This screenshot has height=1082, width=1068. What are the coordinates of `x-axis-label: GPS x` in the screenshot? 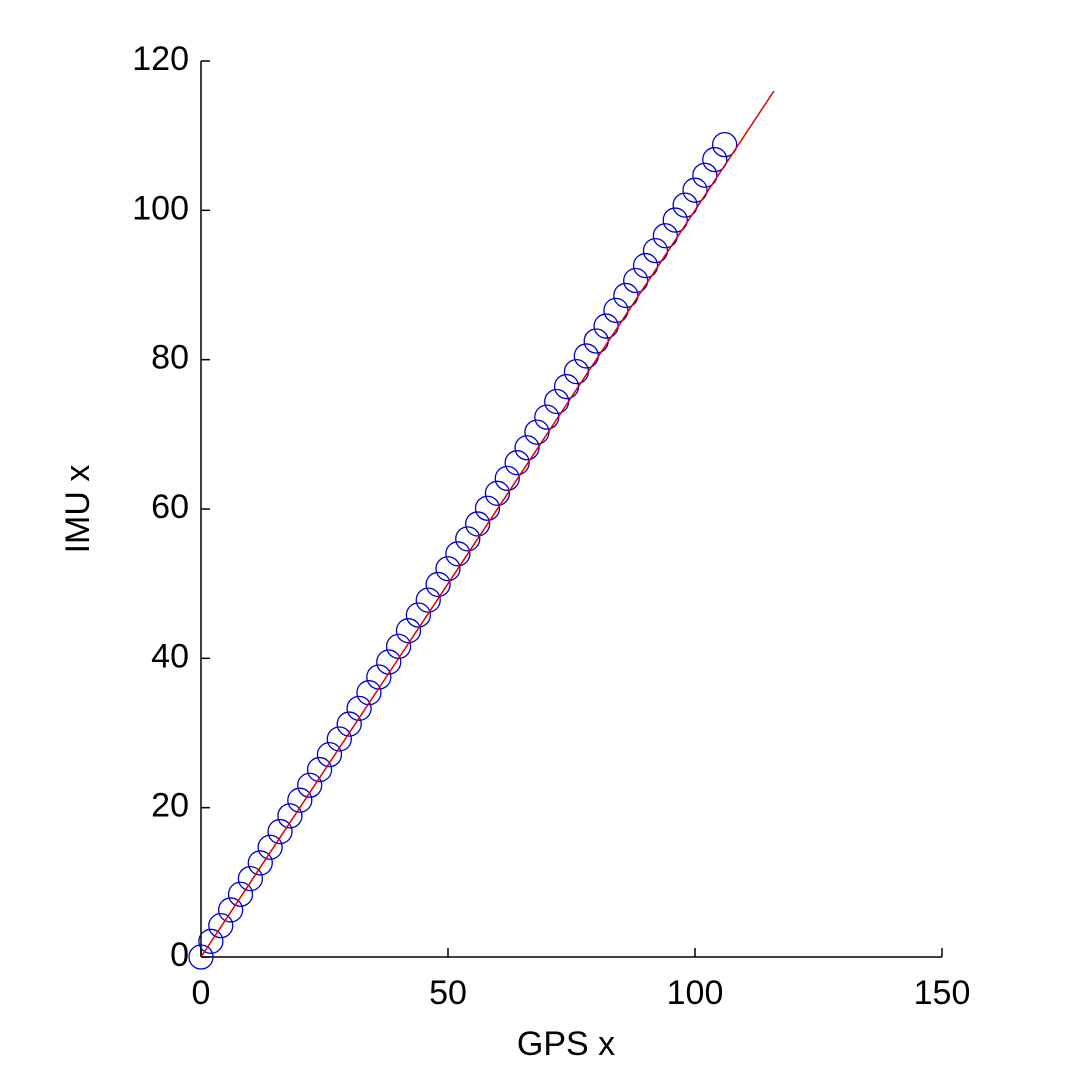 It's located at (566, 1044).